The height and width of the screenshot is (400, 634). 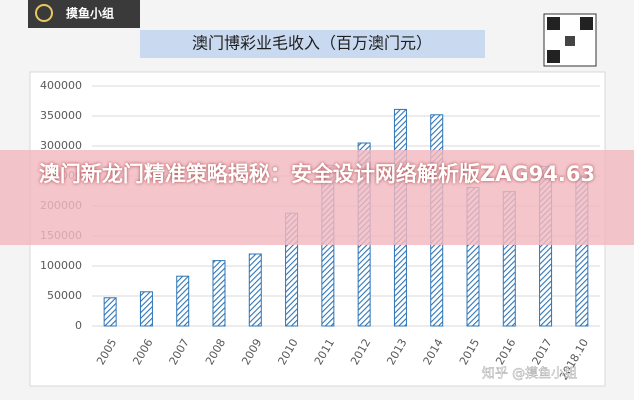 I want to click on logo: 摸鱼小组, so click(x=84, y=14).